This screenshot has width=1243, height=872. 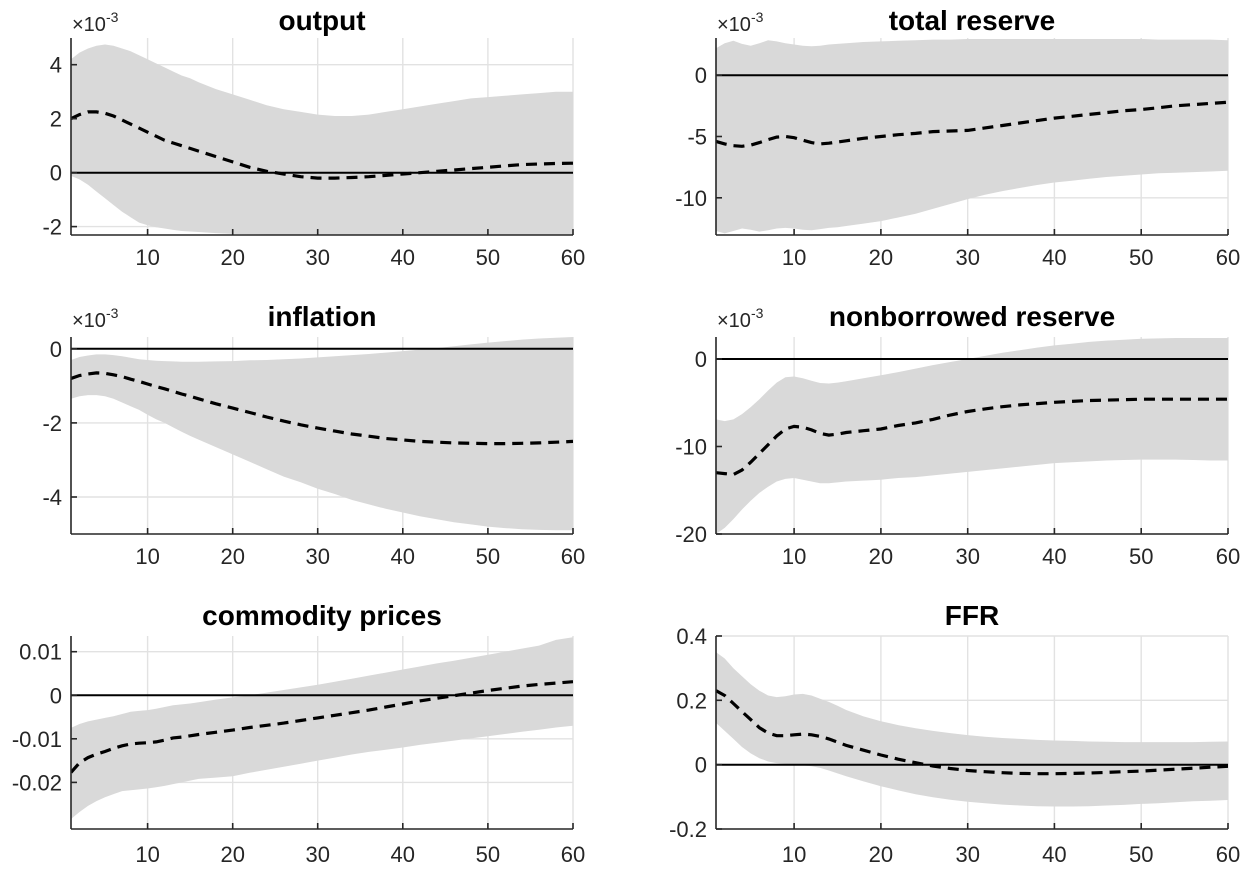 What do you see at coordinates (972, 20) in the screenshot?
I see `subplot-title: total reserve` at bounding box center [972, 20].